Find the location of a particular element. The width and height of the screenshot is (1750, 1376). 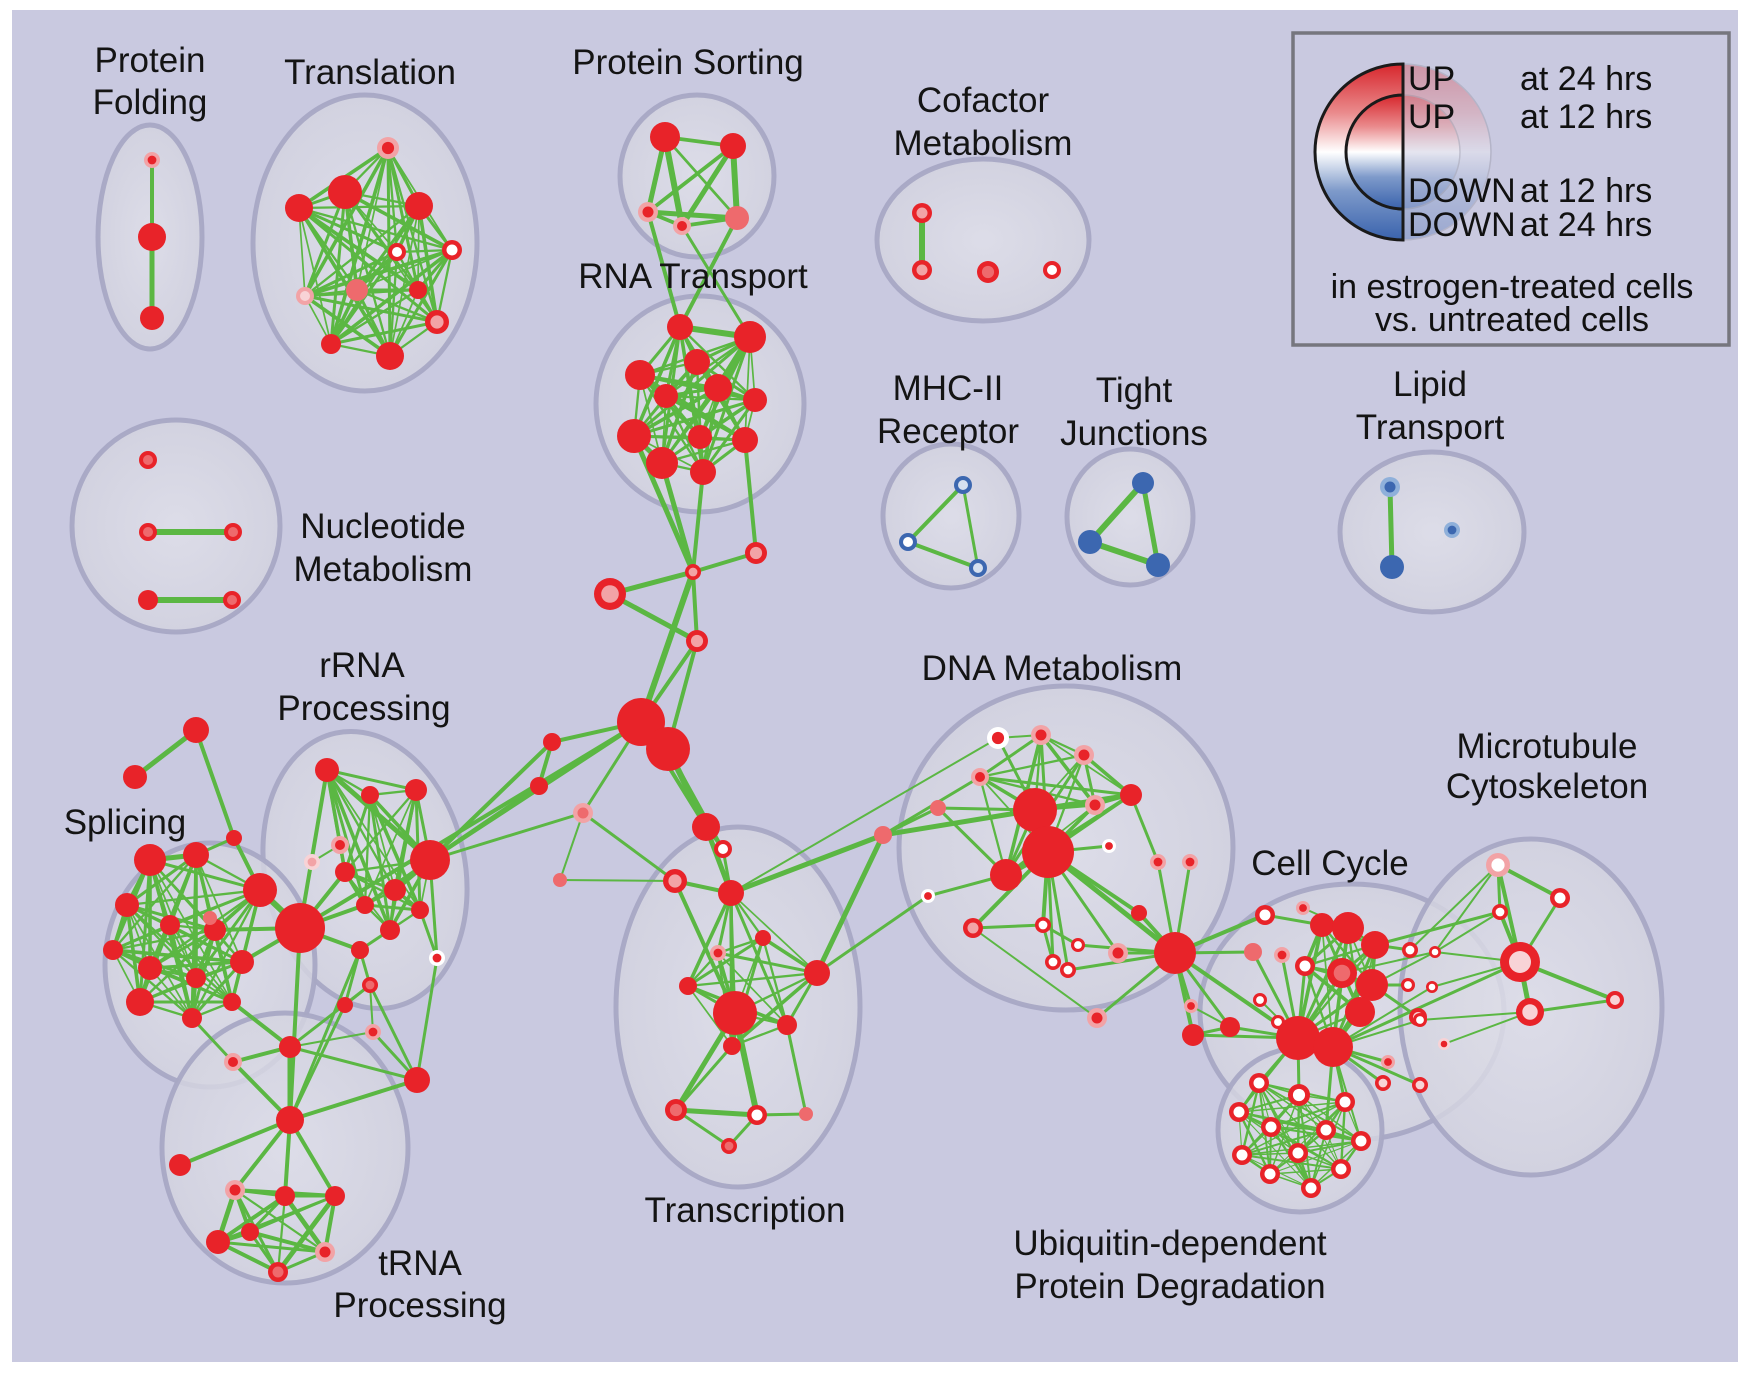

label-ubiquitin-1: Ubiquitin-dependent is located at coordinates (1170, 1243).